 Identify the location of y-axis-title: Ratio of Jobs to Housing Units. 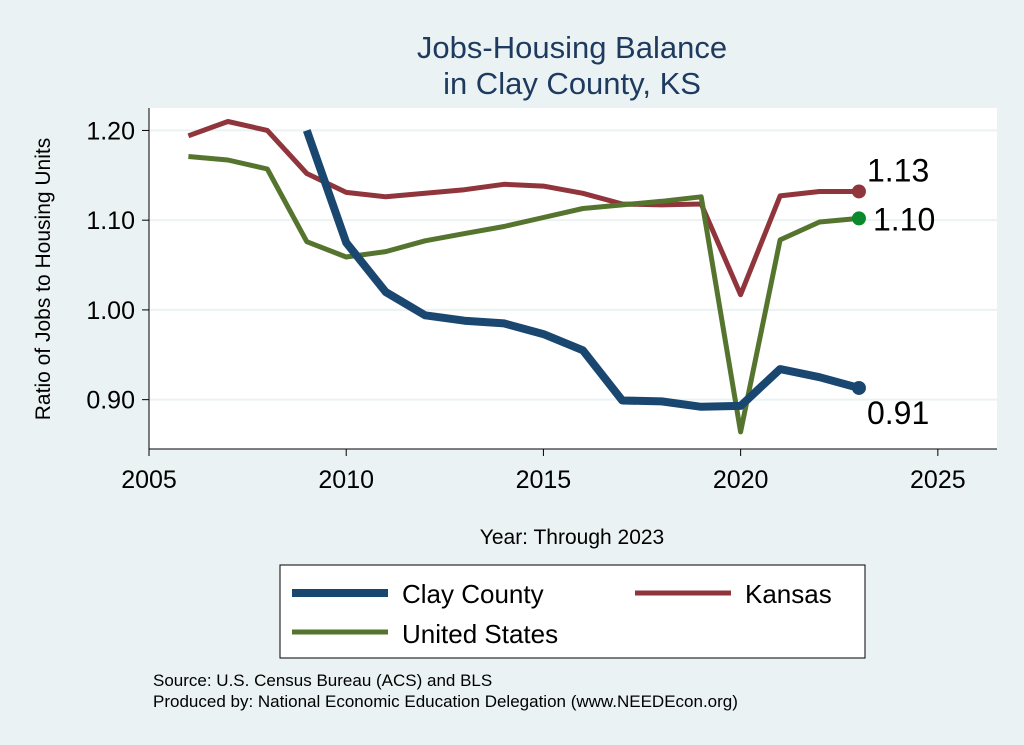
(43, 279).